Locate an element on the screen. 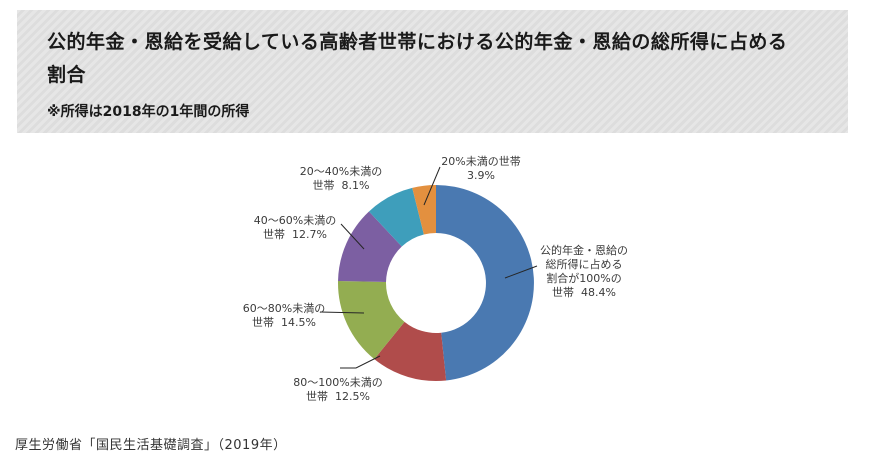 Image resolution: width=870 pixels, height=461 pixels. slice-label-20-40: 20～40%未満の 世帯 8.1% is located at coordinates (341, 179).